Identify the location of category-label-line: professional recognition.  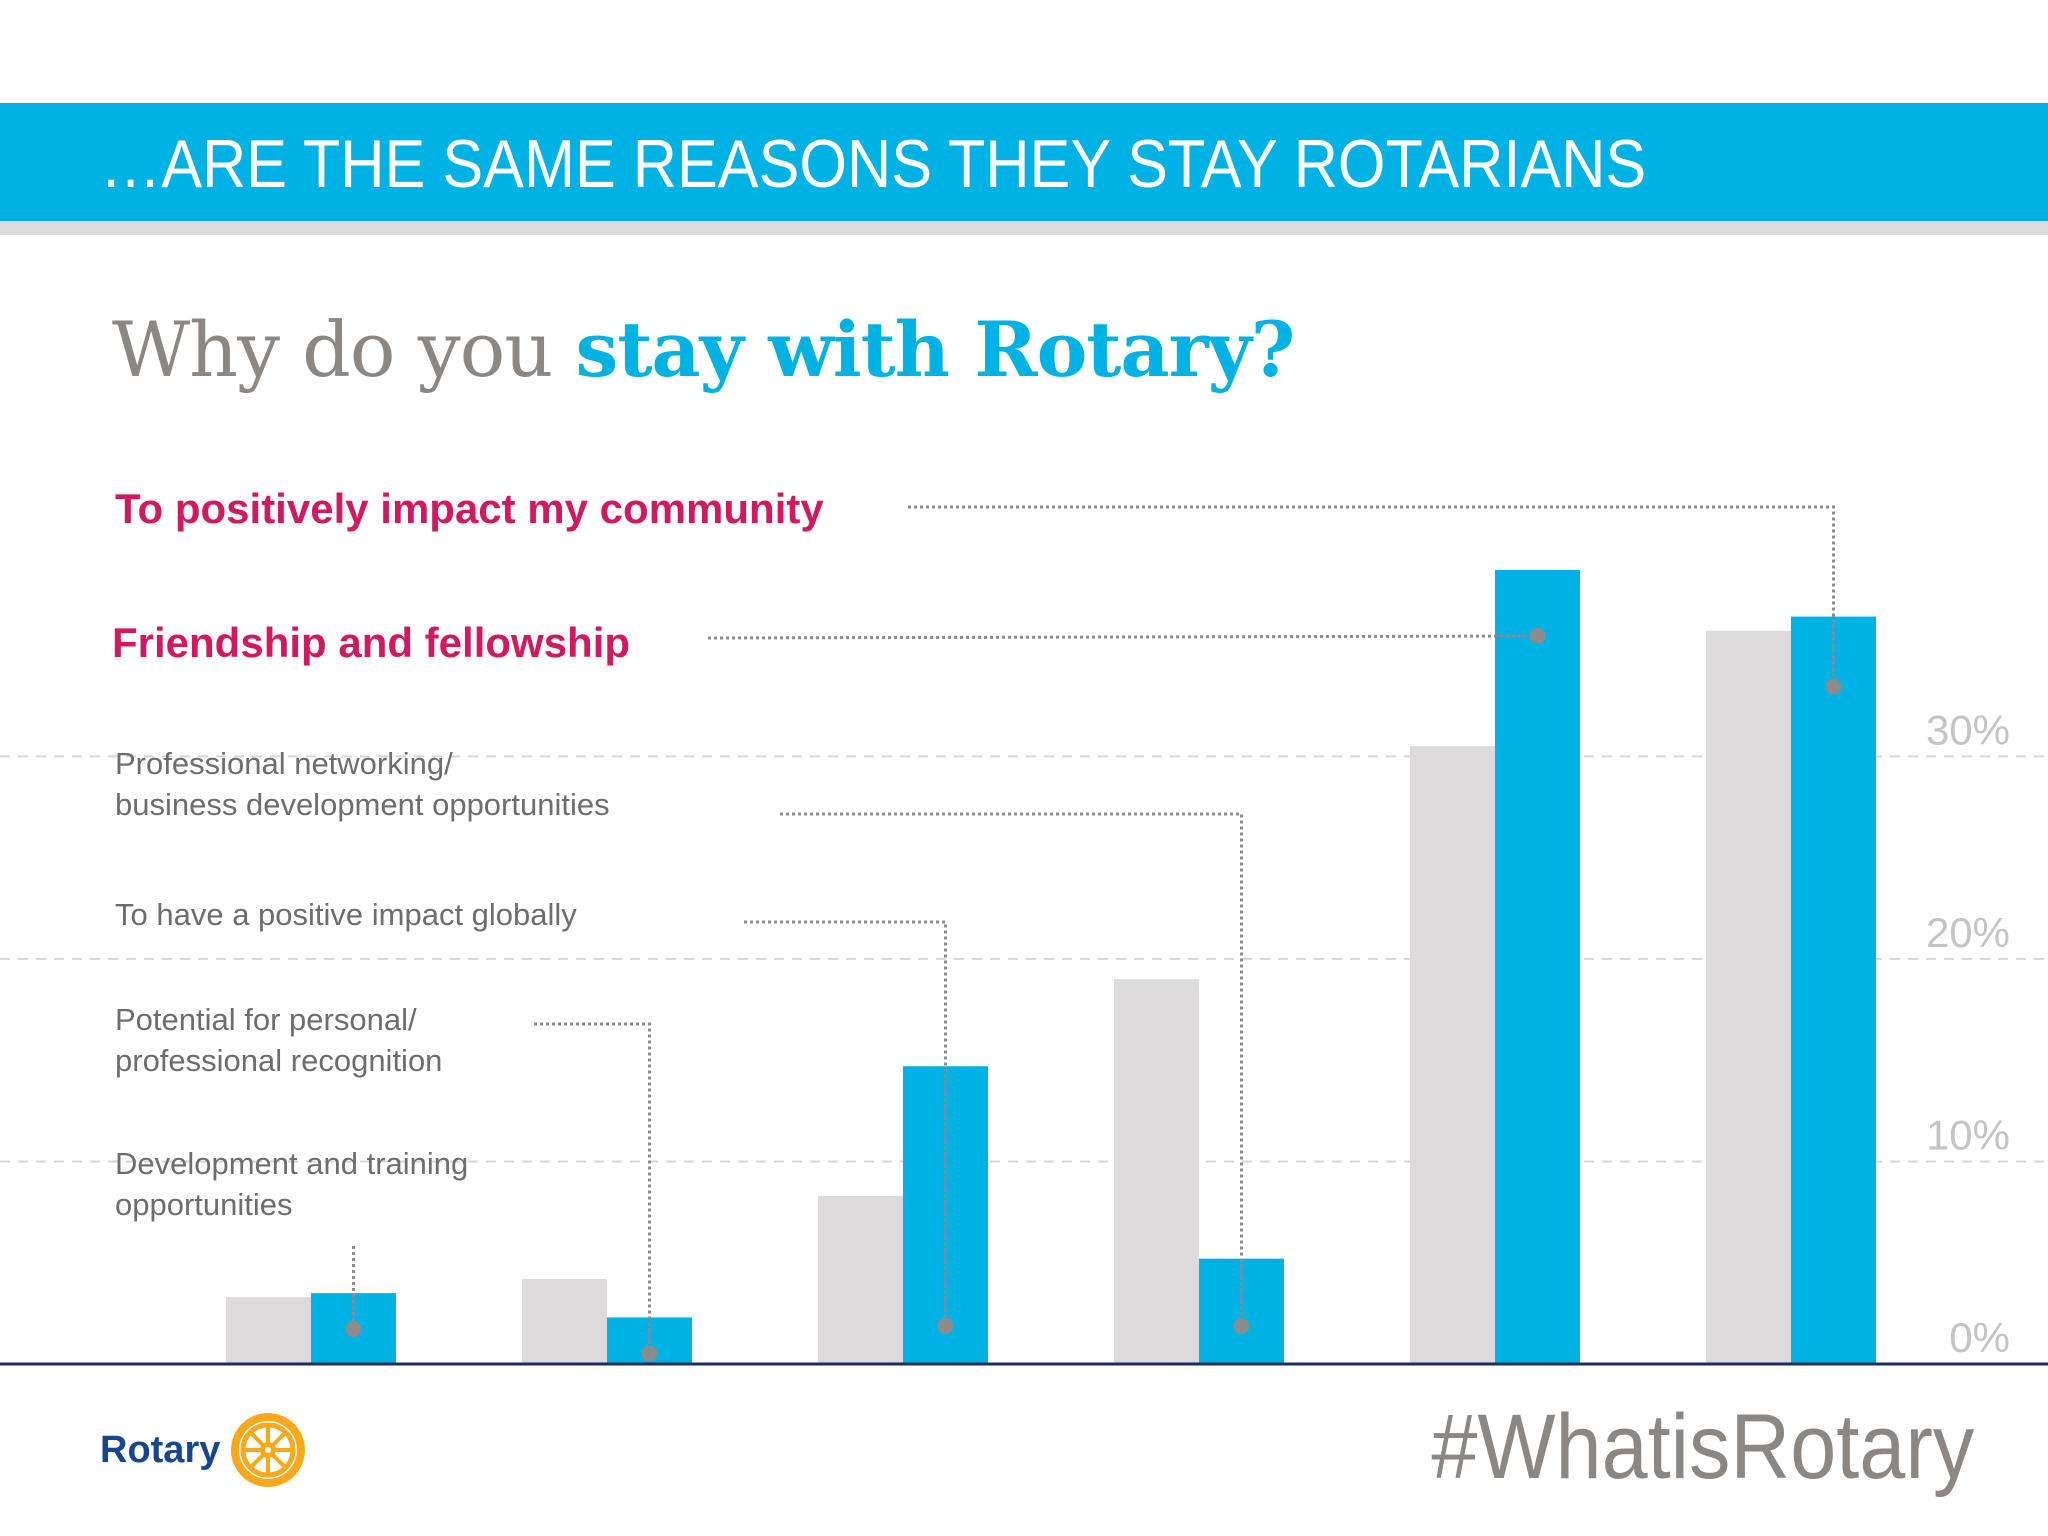
(278, 1060).